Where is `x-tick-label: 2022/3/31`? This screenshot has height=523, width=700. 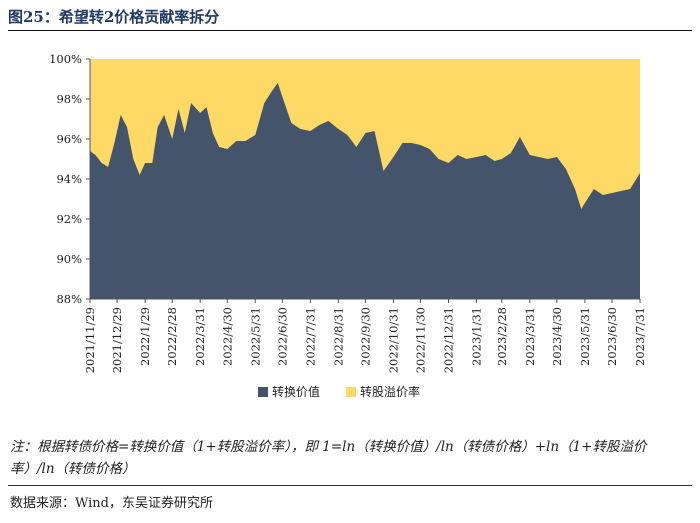
x-tick-label: 2022/3/31 is located at coordinates (200, 336).